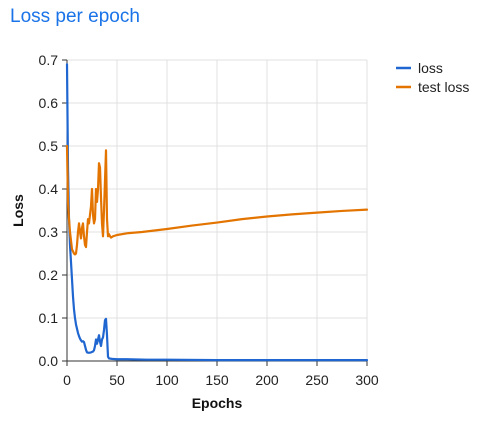 The width and height of the screenshot is (486, 429). I want to click on y-tick-label: 0.0, so click(49, 361).